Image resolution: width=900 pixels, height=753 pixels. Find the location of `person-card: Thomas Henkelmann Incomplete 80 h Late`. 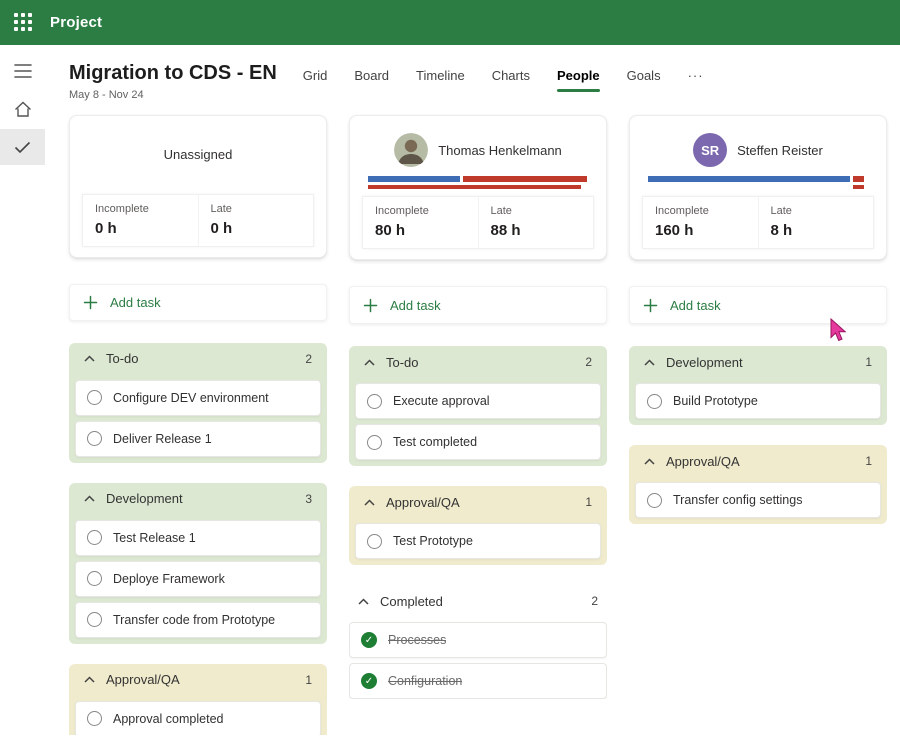

person-card: Thomas Henkelmann Incomplete 80 h Late is located at coordinates (478, 187).